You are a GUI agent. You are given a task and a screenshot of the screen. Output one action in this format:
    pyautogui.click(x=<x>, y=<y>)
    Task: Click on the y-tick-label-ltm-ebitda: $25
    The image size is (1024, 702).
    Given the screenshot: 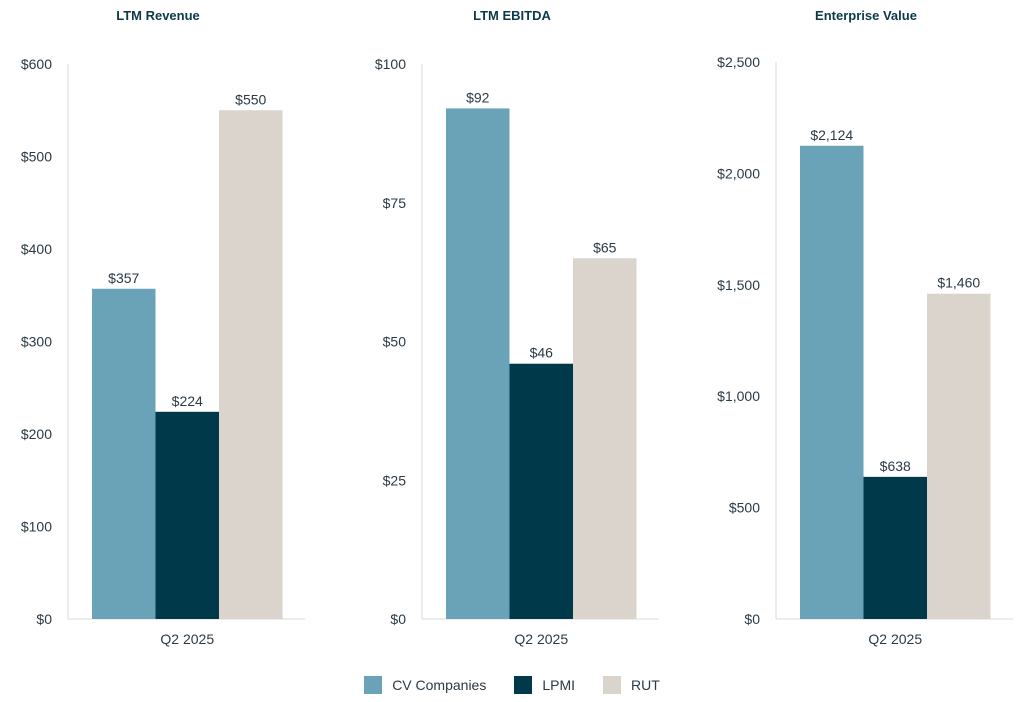 What is the action you would take?
    pyautogui.click(x=395, y=480)
    